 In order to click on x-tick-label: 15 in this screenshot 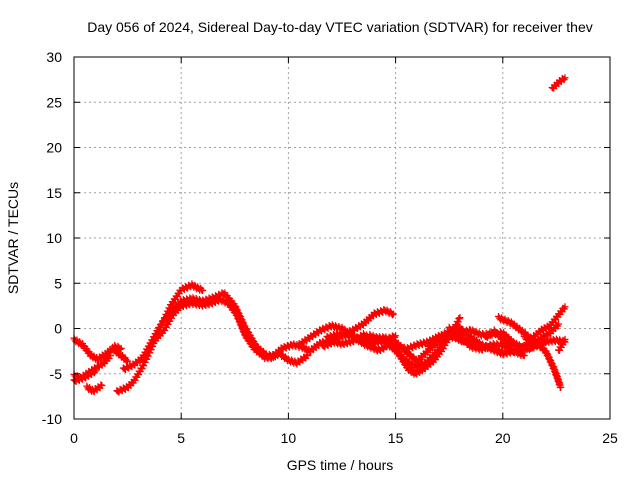, I will do `click(396, 438)`.